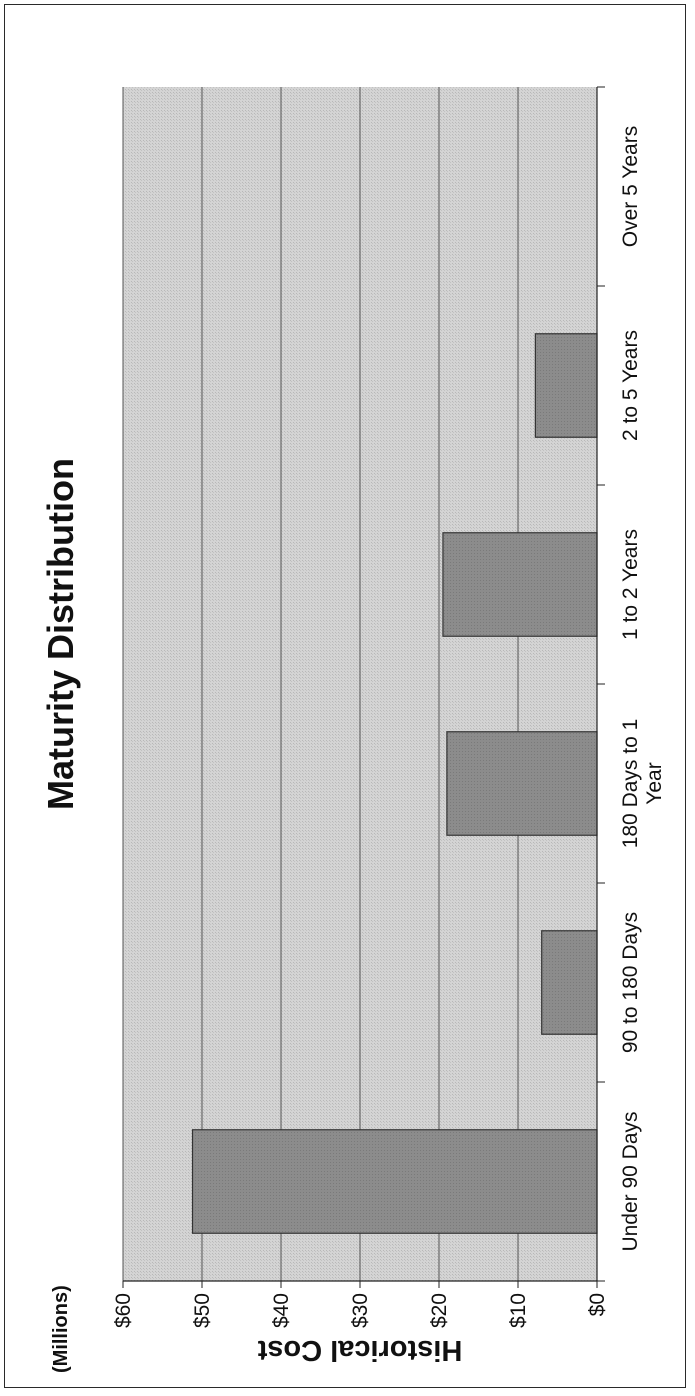 This screenshot has width=695, height=1396. Describe the element at coordinates (60, 634) in the screenshot. I see `chart-title: Maturity Distribution` at that location.